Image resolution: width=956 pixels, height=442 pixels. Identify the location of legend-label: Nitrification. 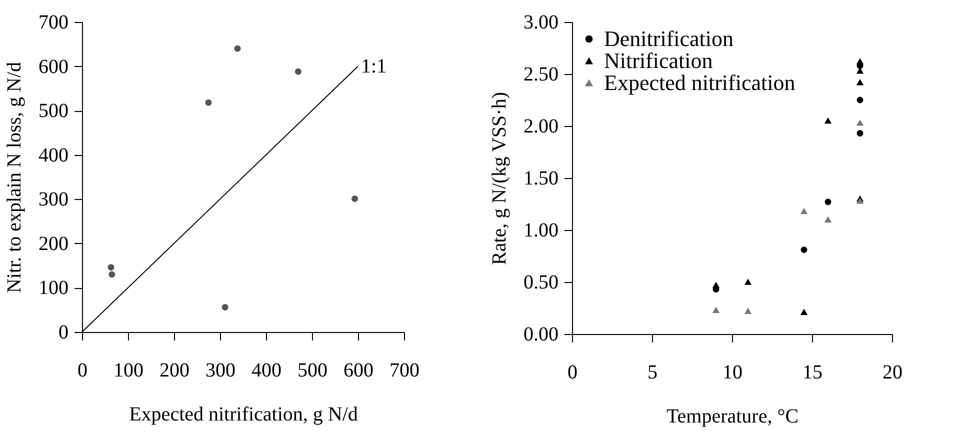
(658, 60).